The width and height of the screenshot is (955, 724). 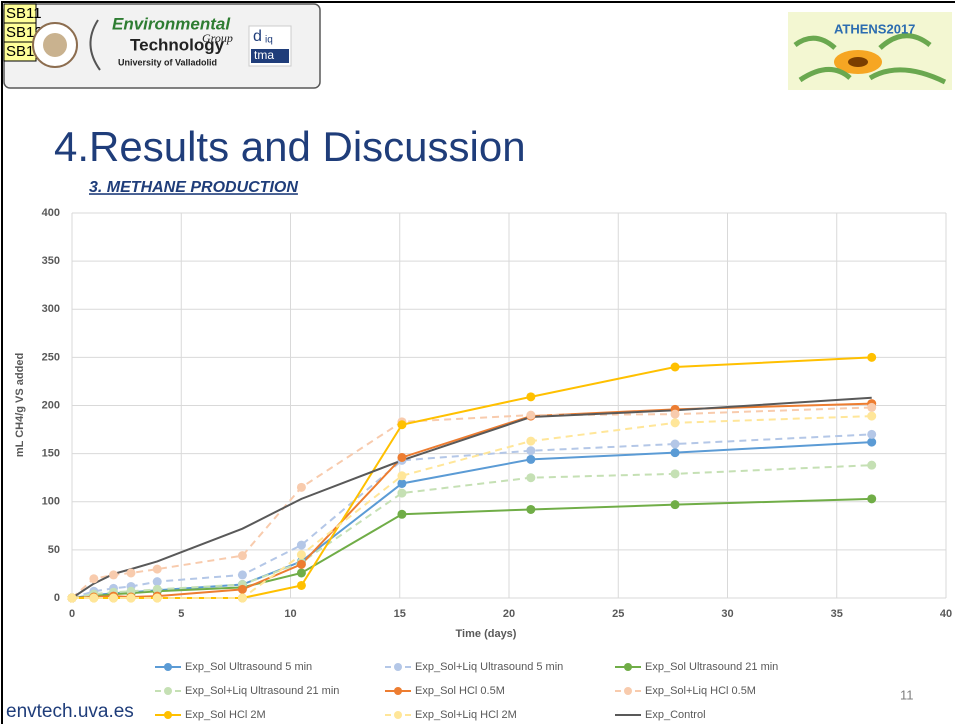 I want to click on logo-swoosh, so click(x=95, y=45).